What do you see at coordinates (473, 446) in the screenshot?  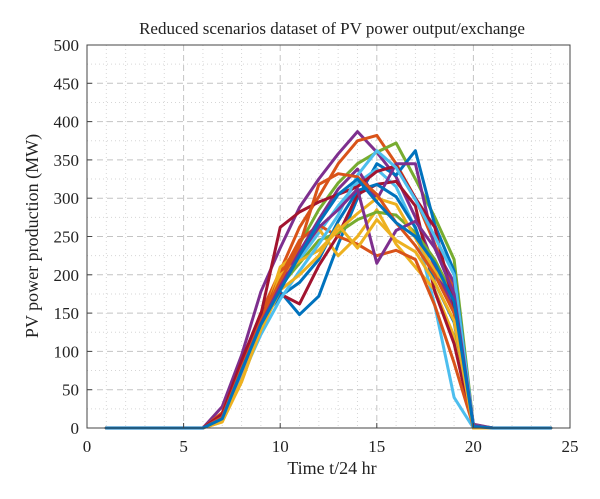 I see `x-tick-label: 20` at bounding box center [473, 446].